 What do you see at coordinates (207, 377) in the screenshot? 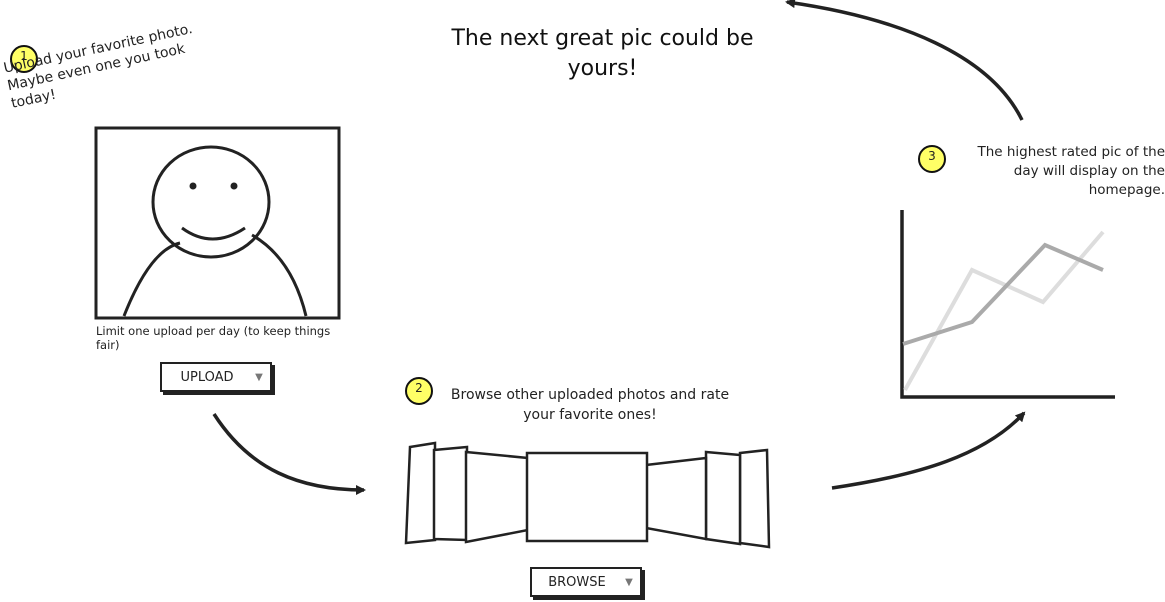
I see `upload-button-label: UPLOAD` at bounding box center [207, 377].